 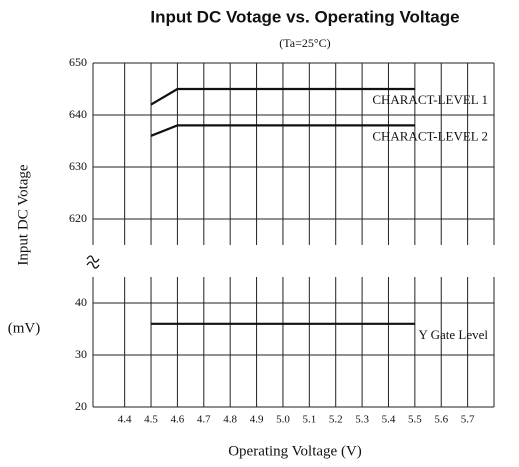 What do you see at coordinates (78, 166) in the screenshot?
I see `y-tick-label: 630` at bounding box center [78, 166].